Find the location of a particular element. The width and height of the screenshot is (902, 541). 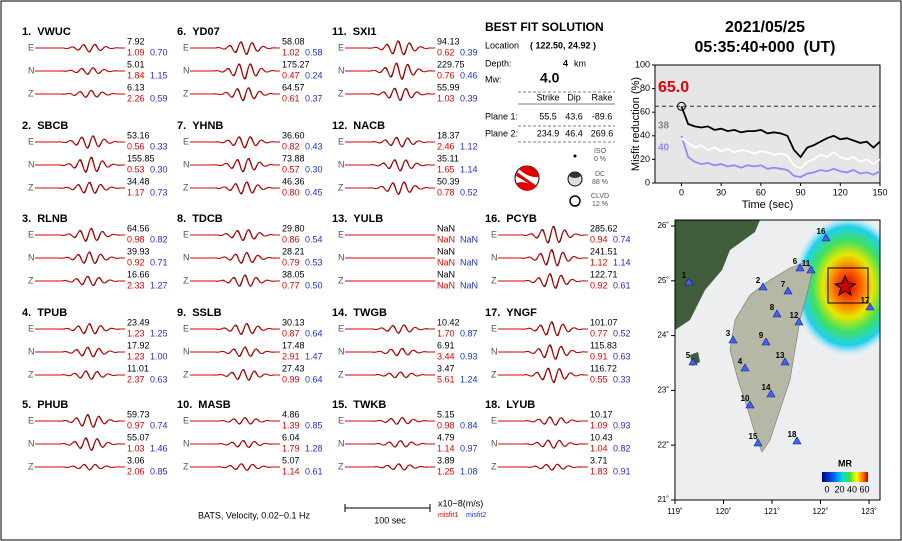

misfit2: 0.58 is located at coordinates (314, 52).